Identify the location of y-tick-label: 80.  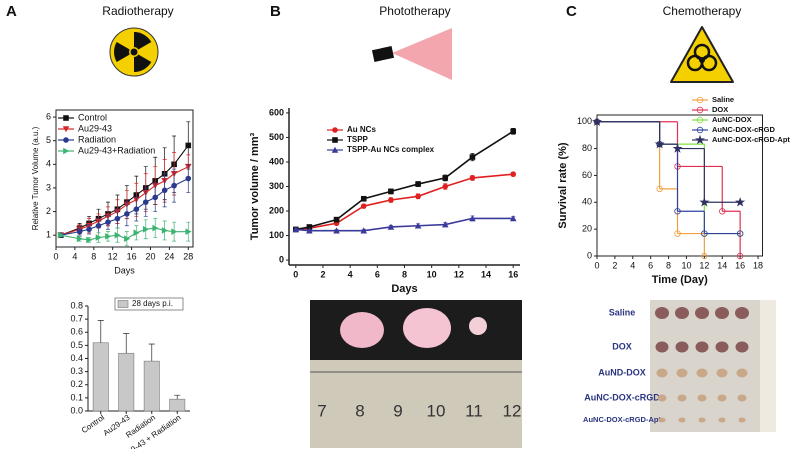
(587, 148).